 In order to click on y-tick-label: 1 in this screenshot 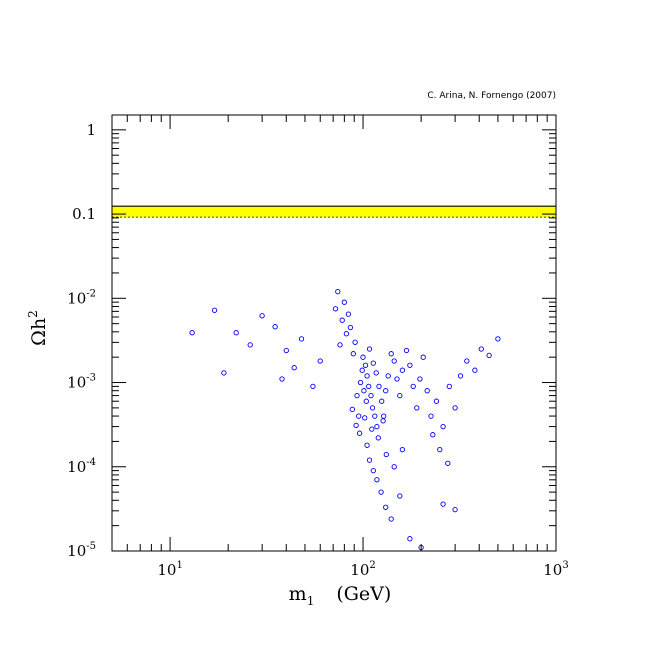, I will do `click(91, 130)`.